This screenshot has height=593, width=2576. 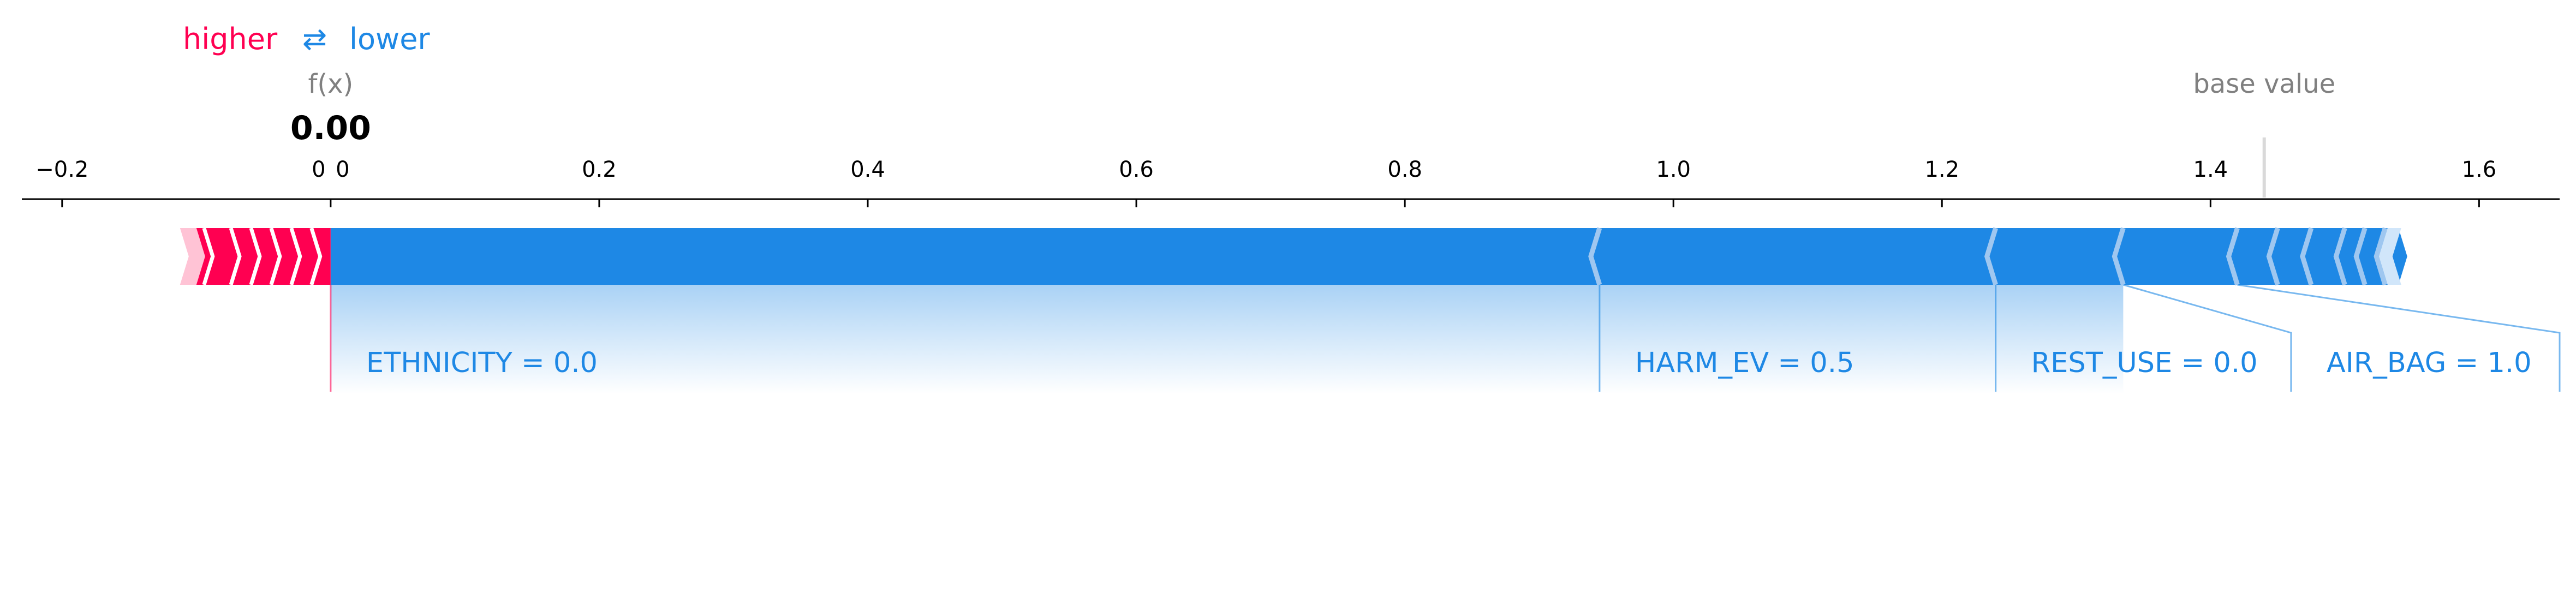 What do you see at coordinates (1673, 170) in the screenshot?
I see `tick-label: 1.0` at bounding box center [1673, 170].